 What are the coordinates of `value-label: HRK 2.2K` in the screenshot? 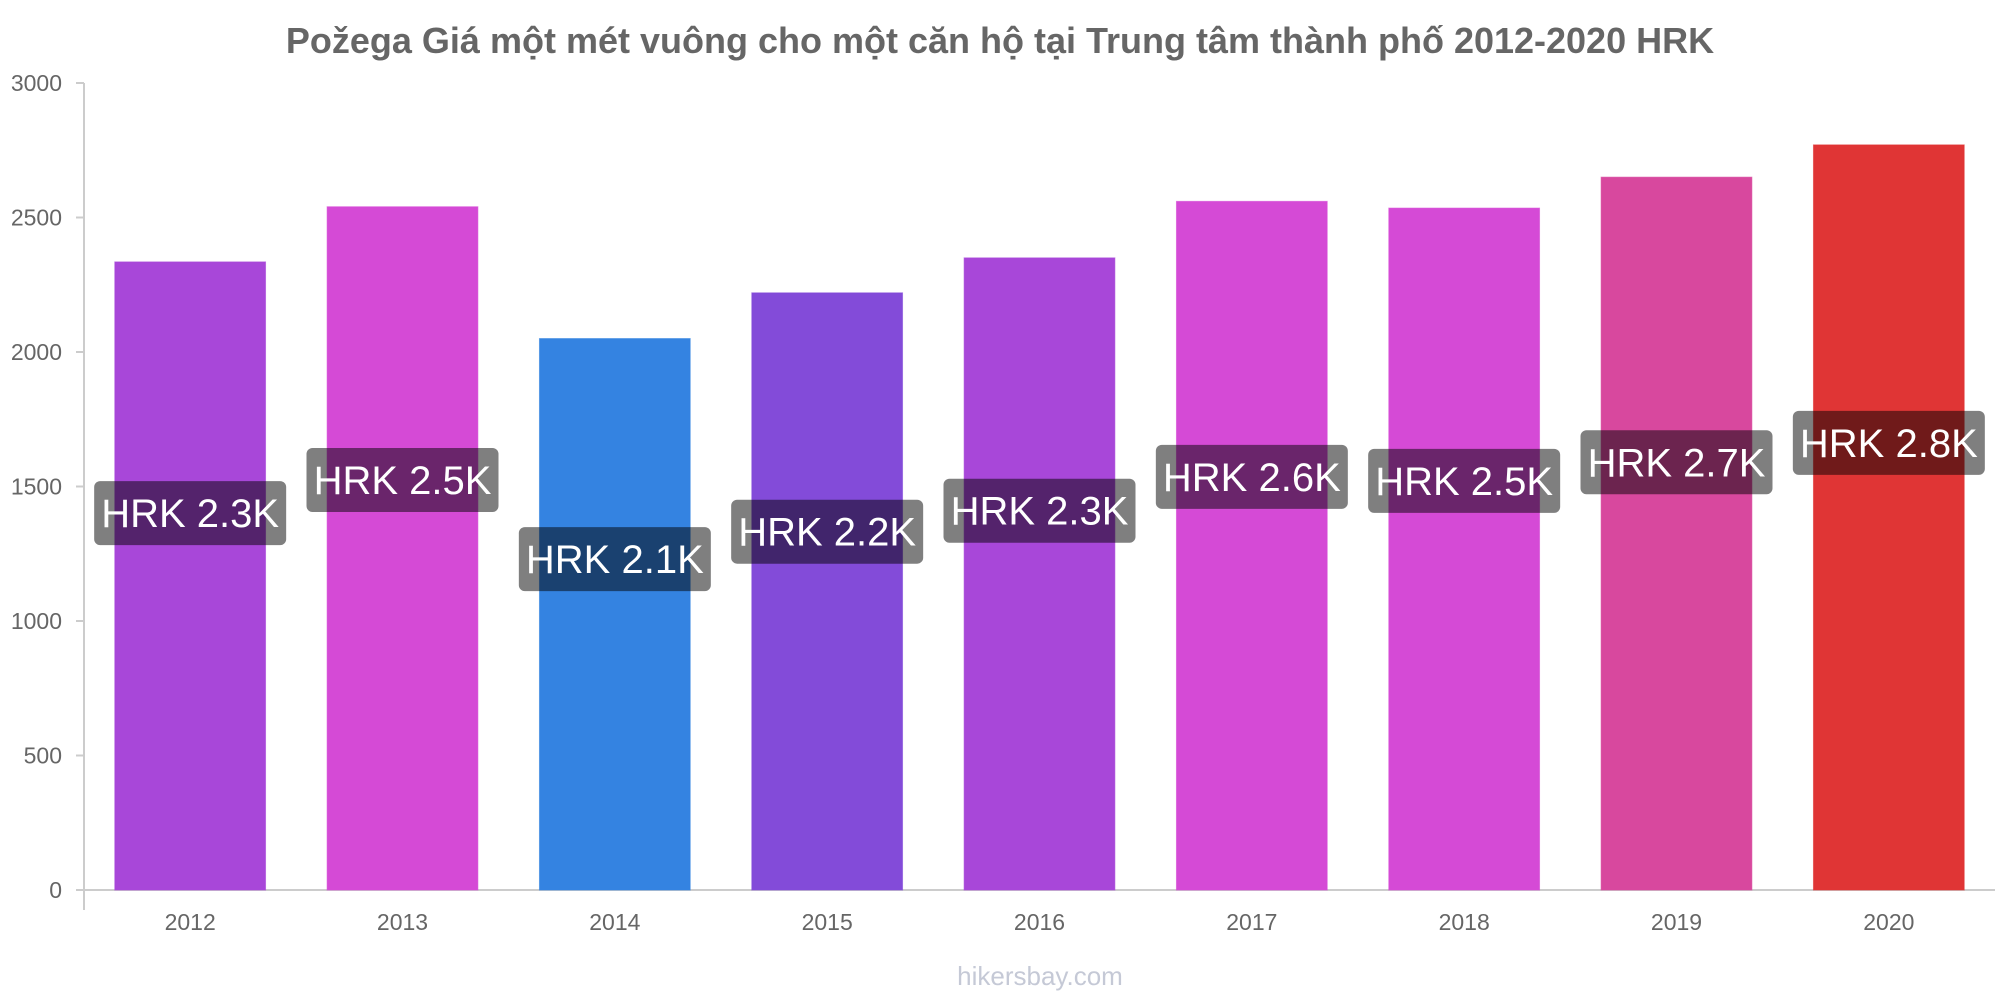 It's located at (827, 533).